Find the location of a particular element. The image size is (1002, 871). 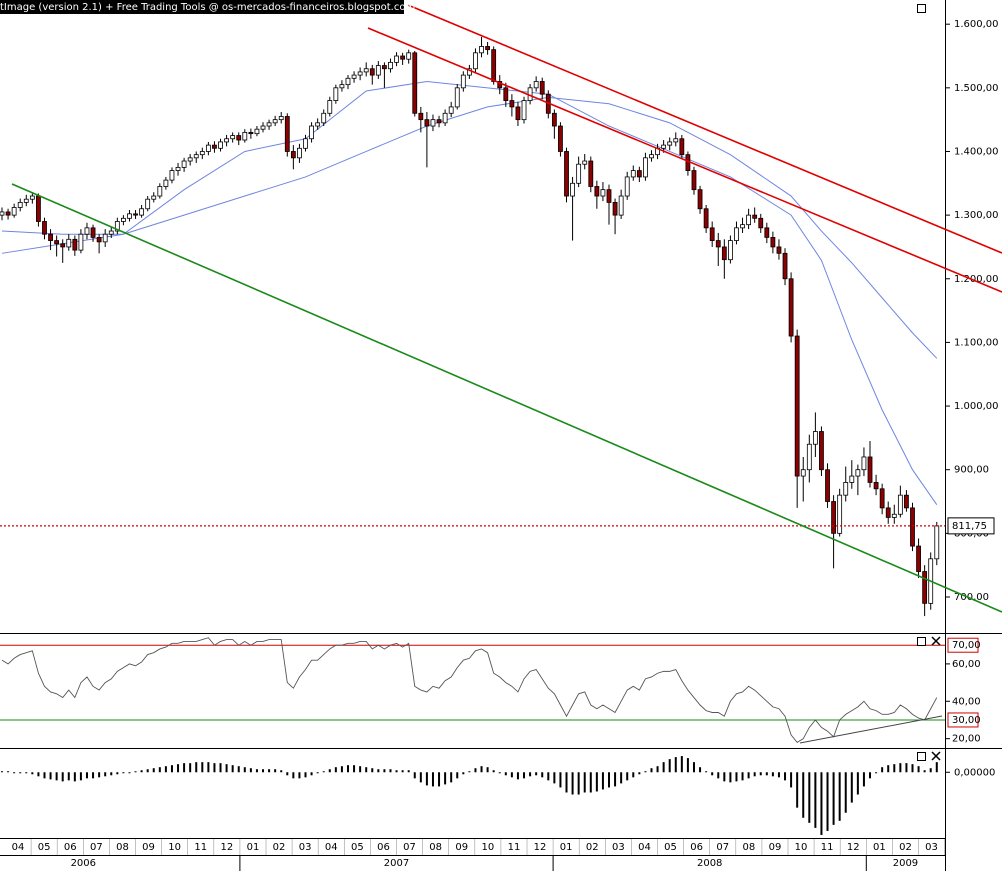

month-label: 08 is located at coordinates (435, 847).